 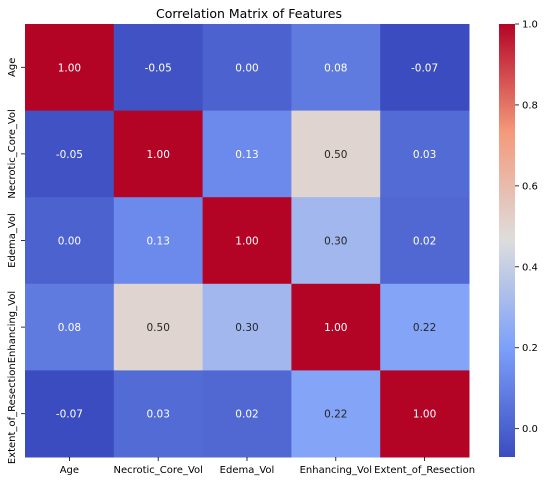 I want to click on x-tick-label: Extent_of_Resection, so click(x=424, y=470).